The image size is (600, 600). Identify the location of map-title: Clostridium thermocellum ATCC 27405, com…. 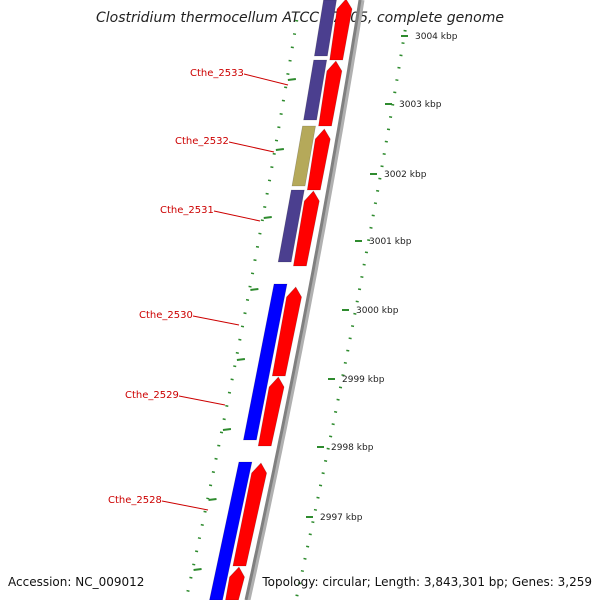
(300, 18).